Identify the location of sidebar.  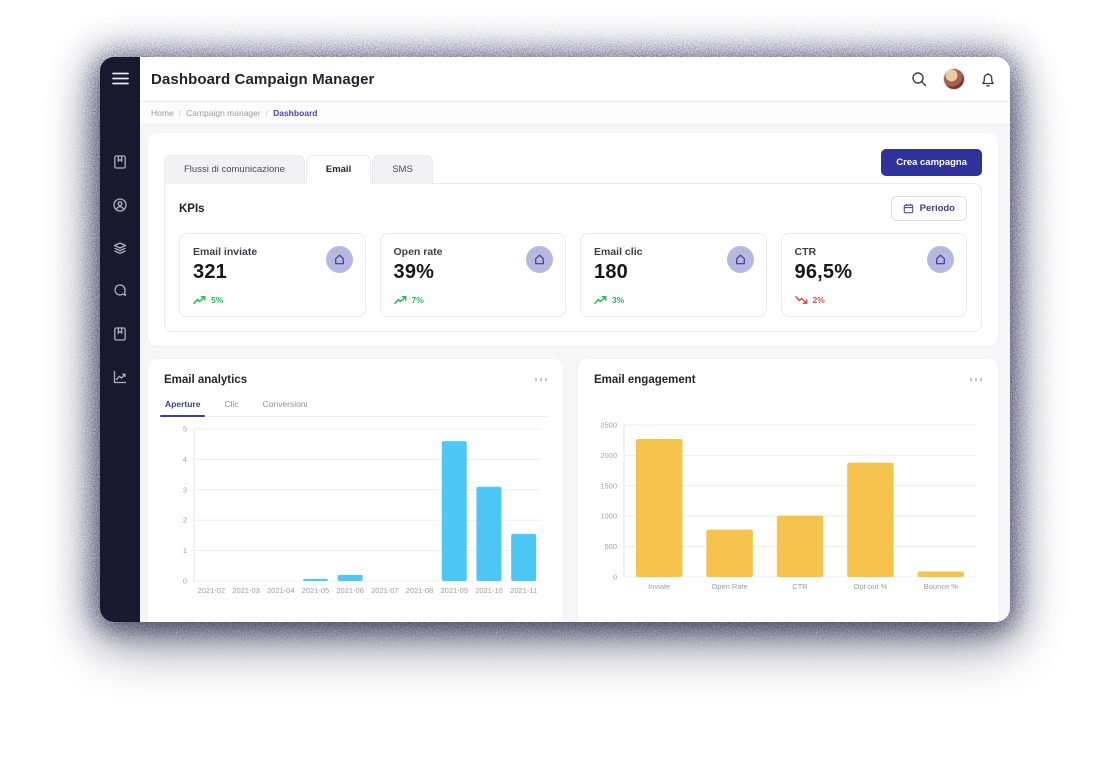
(120, 339).